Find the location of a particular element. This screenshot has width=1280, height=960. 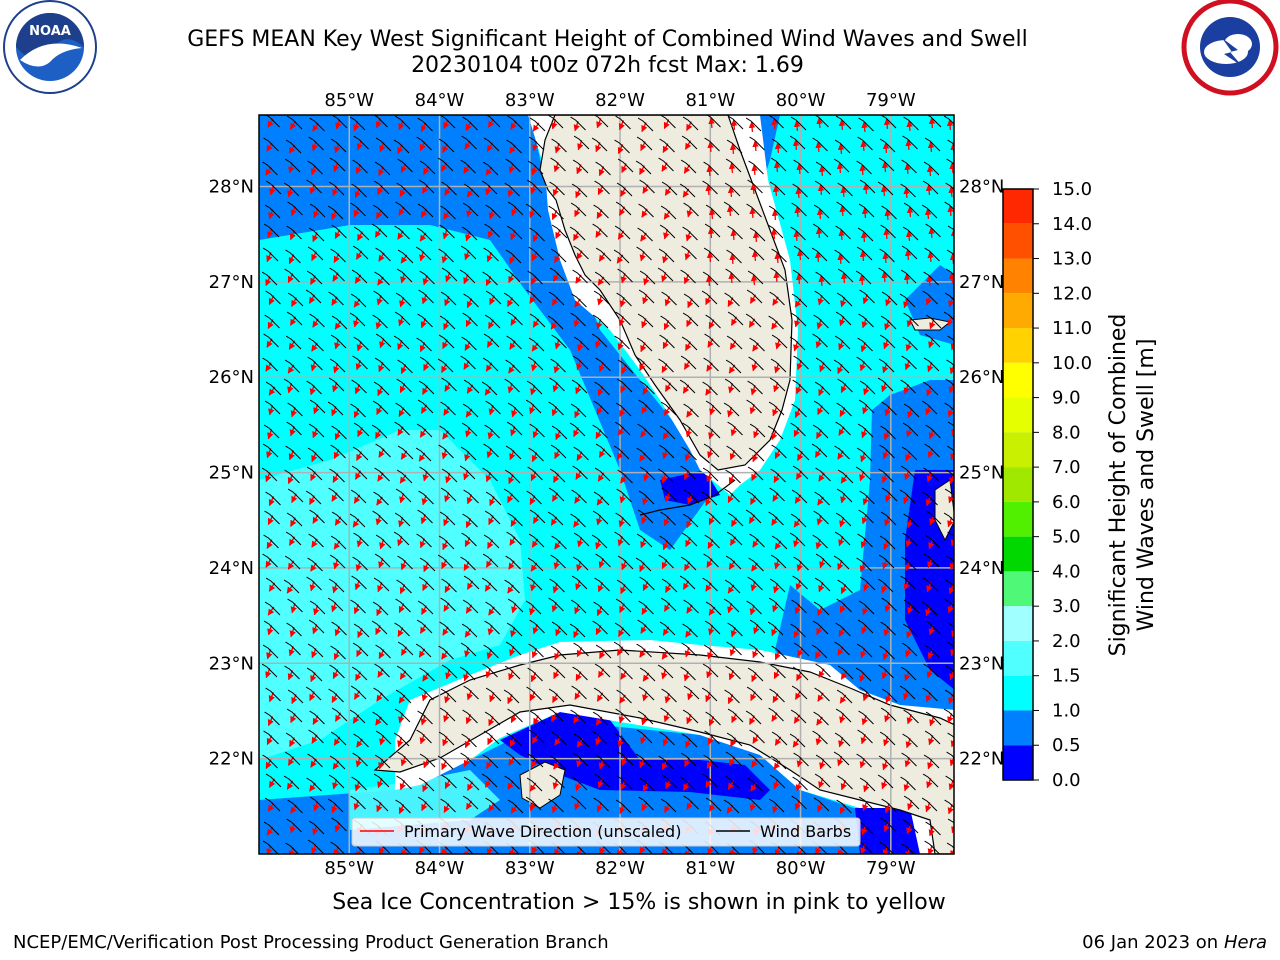

footer-host: Hera is located at coordinates (1245, 942).